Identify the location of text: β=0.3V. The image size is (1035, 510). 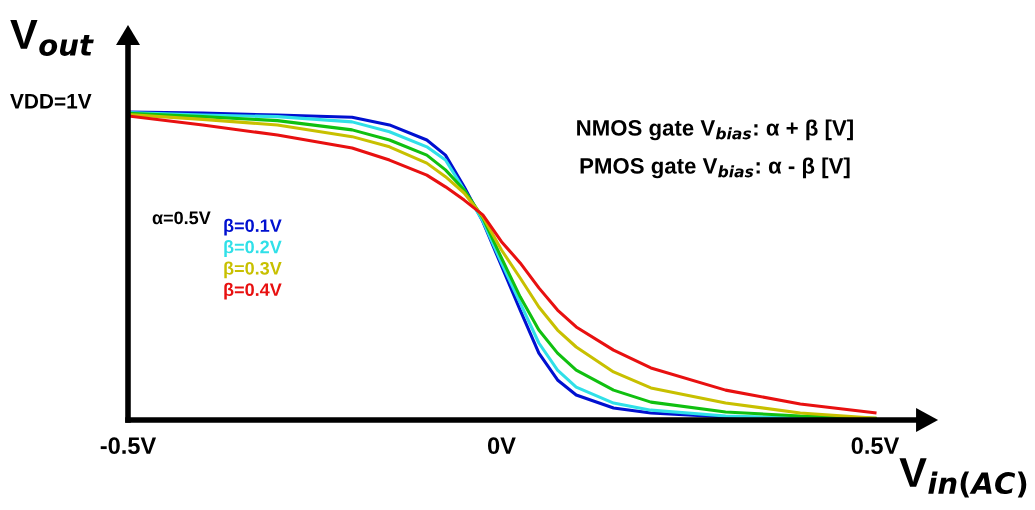
(253, 270).